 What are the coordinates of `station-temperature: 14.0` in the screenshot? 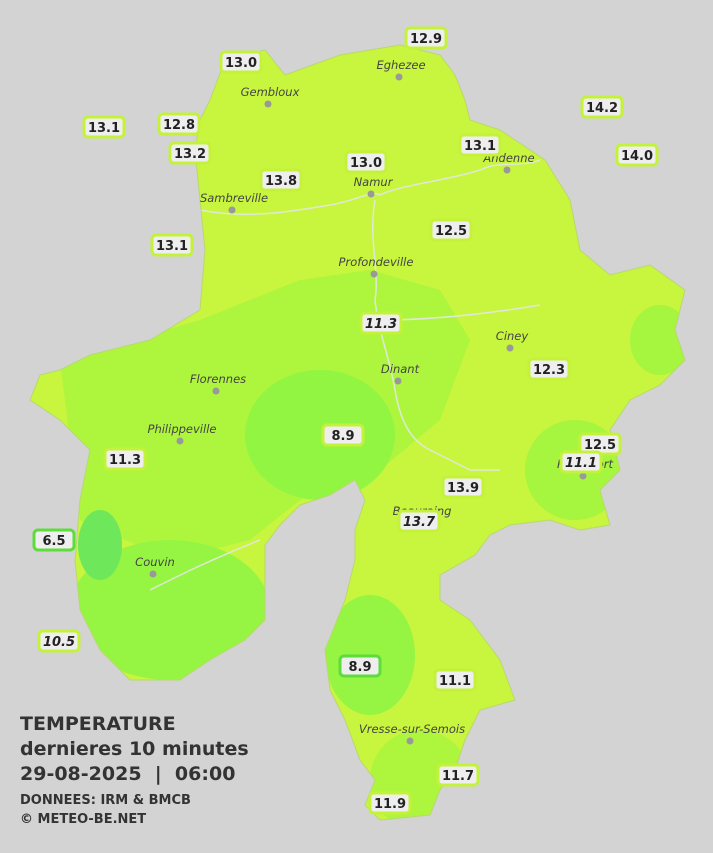 It's located at (637, 156).